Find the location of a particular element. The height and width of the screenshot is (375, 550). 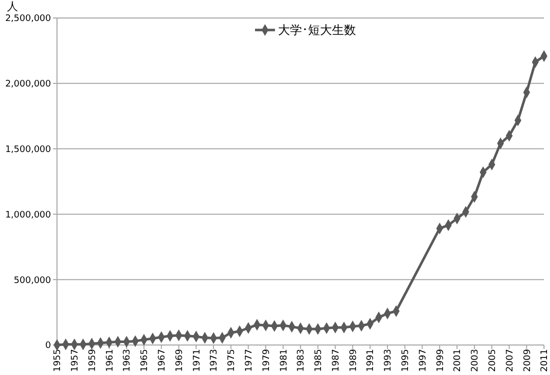

legend-label: 大学･短大生数 is located at coordinates (317, 30).